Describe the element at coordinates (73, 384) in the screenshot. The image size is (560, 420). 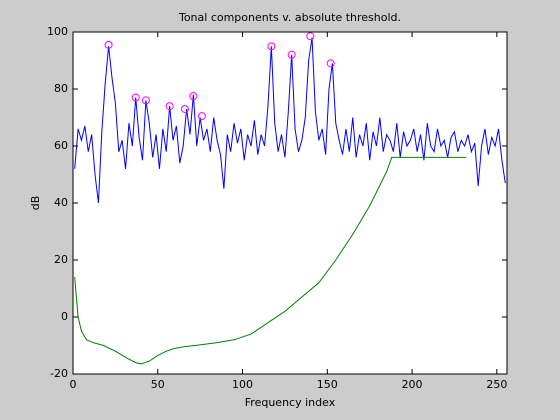
I see `x-tick-label: 0` at that location.